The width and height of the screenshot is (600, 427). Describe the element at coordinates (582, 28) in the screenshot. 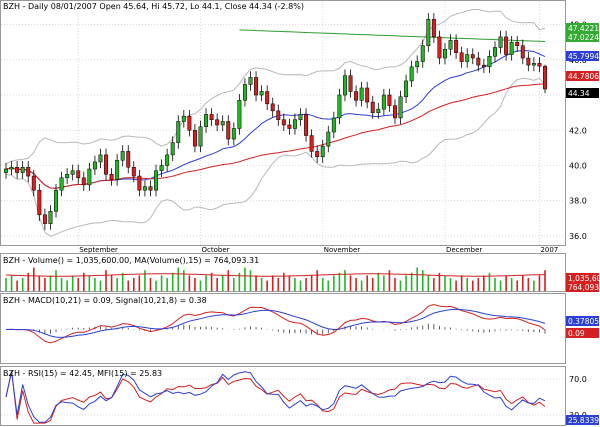

I see `price-value-label: 47.4221` at that location.